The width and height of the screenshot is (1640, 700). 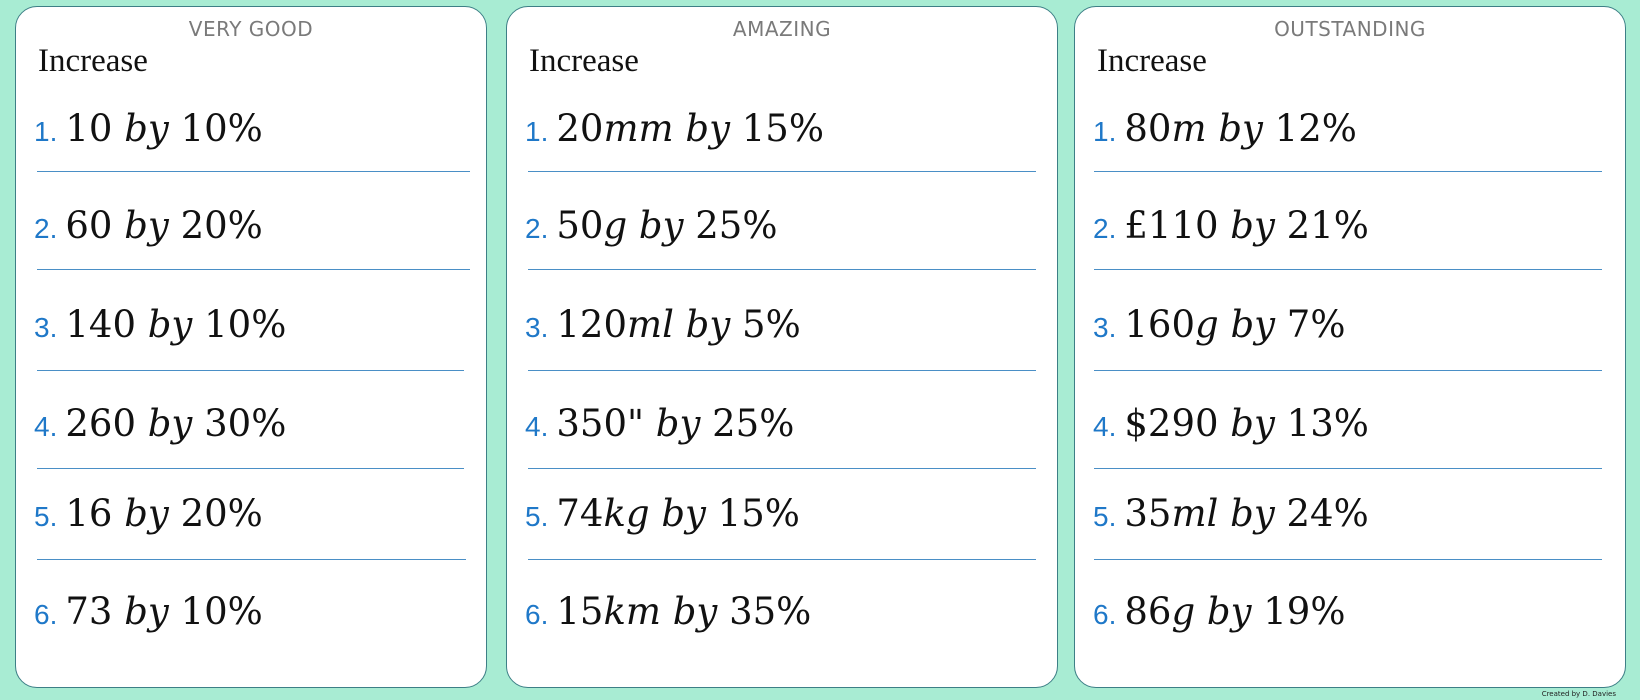 What do you see at coordinates (163, 225) in the screenshot?
I see `question-text: 60 by 20%` at bounding box center [163, 225].